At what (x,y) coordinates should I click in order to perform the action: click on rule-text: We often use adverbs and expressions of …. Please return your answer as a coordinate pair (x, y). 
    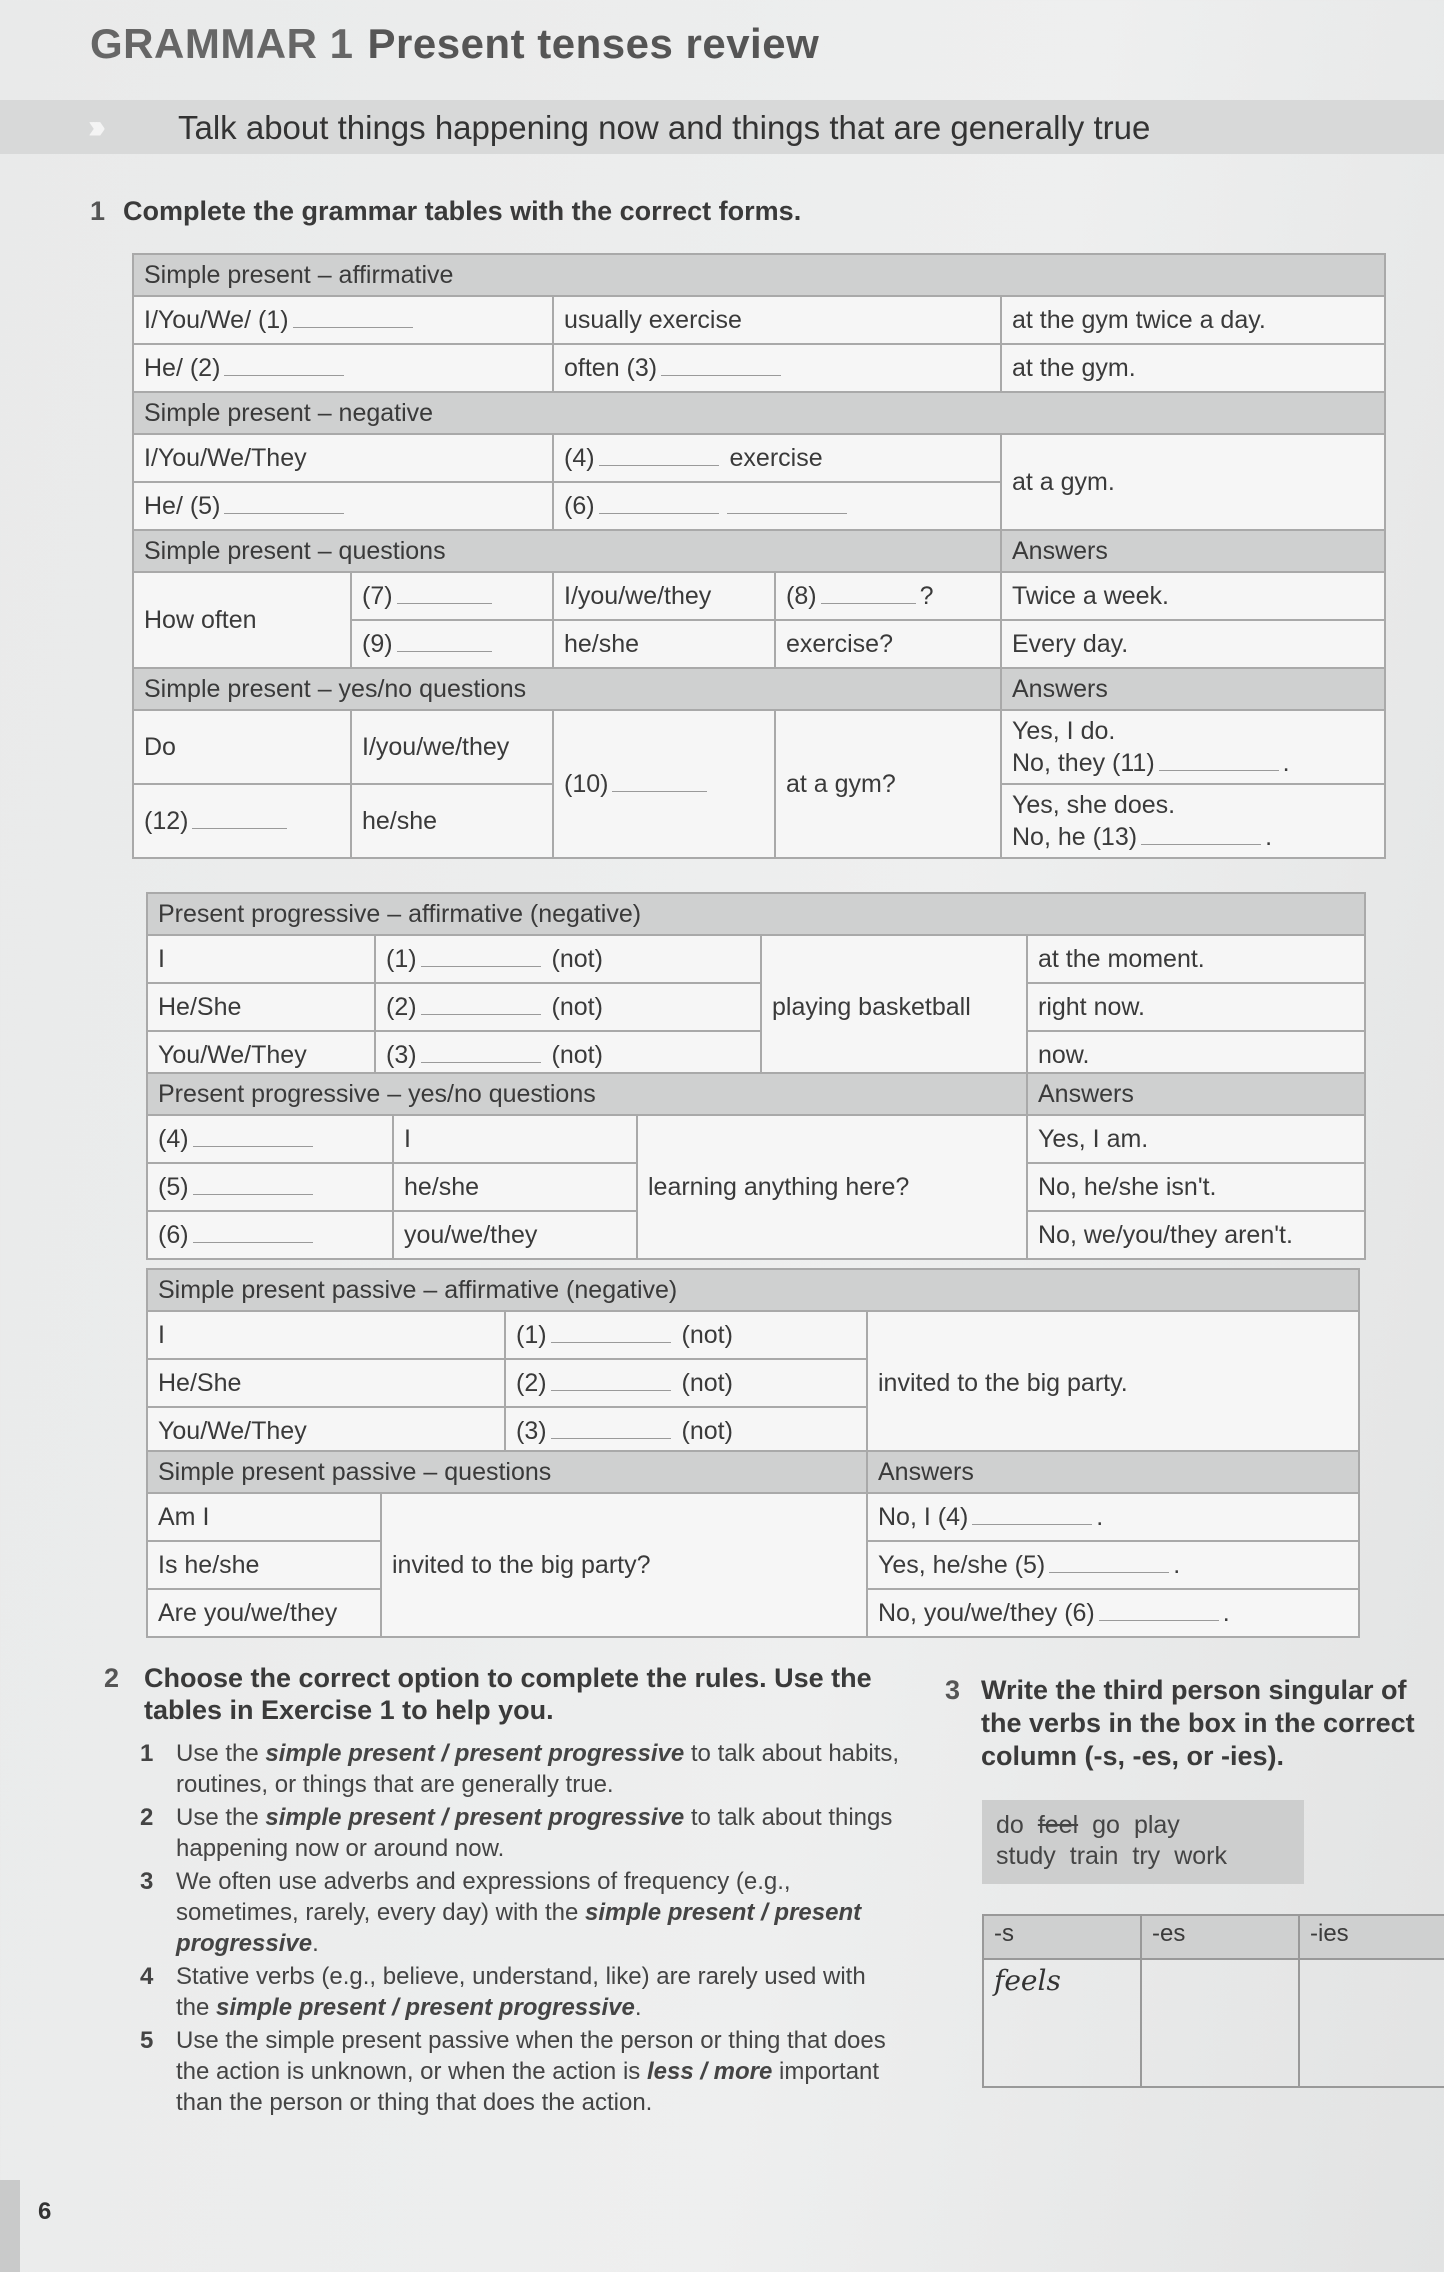
    Looking at the image, I should click on (483, 1897).